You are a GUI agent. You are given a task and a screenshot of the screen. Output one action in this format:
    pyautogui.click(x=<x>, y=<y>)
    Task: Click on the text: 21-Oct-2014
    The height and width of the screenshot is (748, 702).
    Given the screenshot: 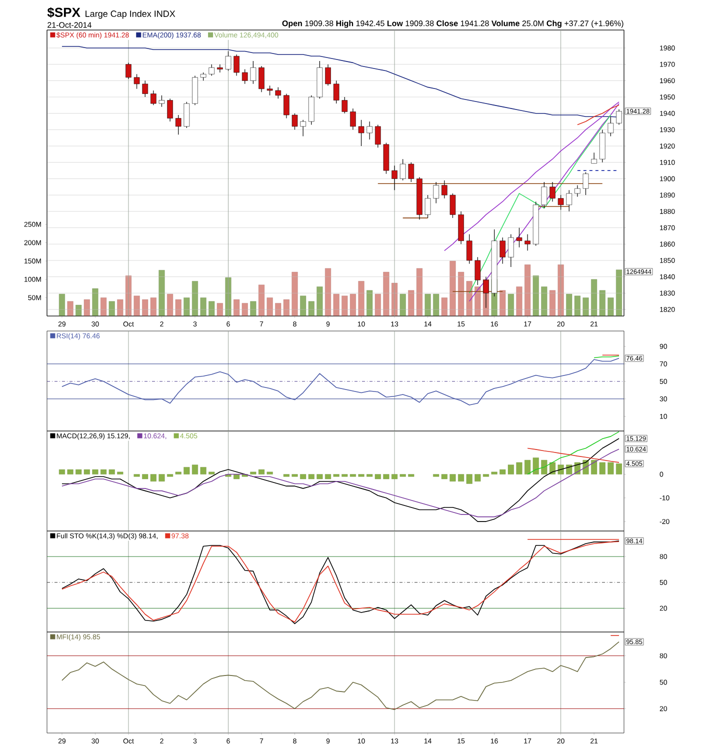 What is the action you would take?
    pyautogui.click(x=70, y=25)
    